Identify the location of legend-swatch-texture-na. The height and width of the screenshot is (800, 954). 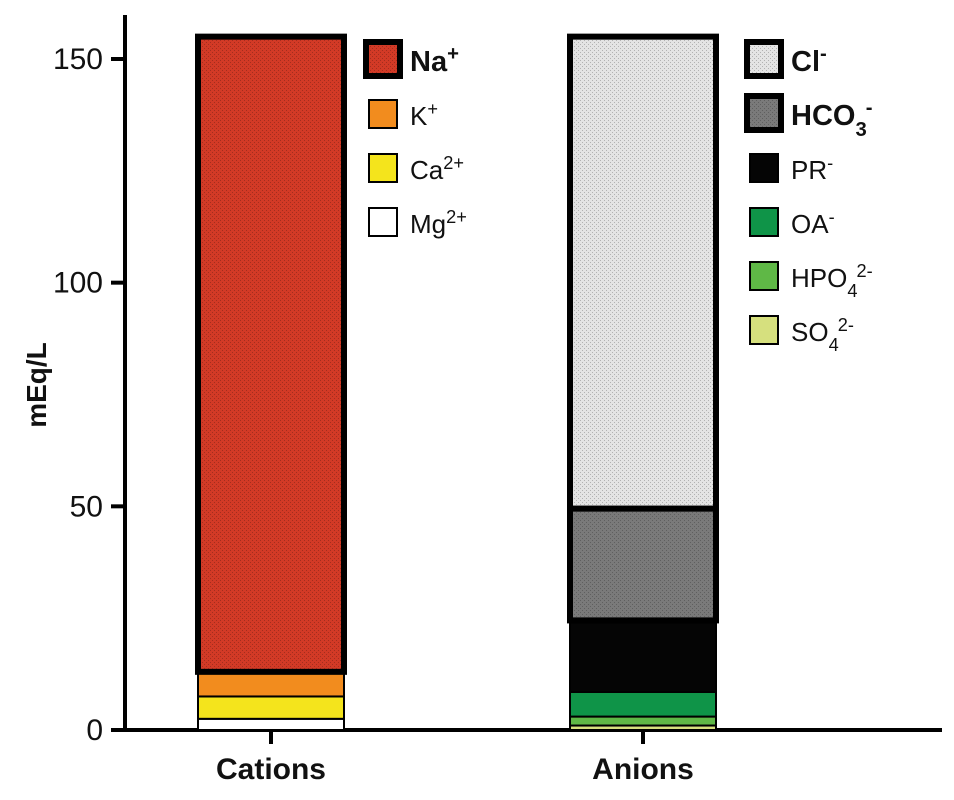
(383, 59).